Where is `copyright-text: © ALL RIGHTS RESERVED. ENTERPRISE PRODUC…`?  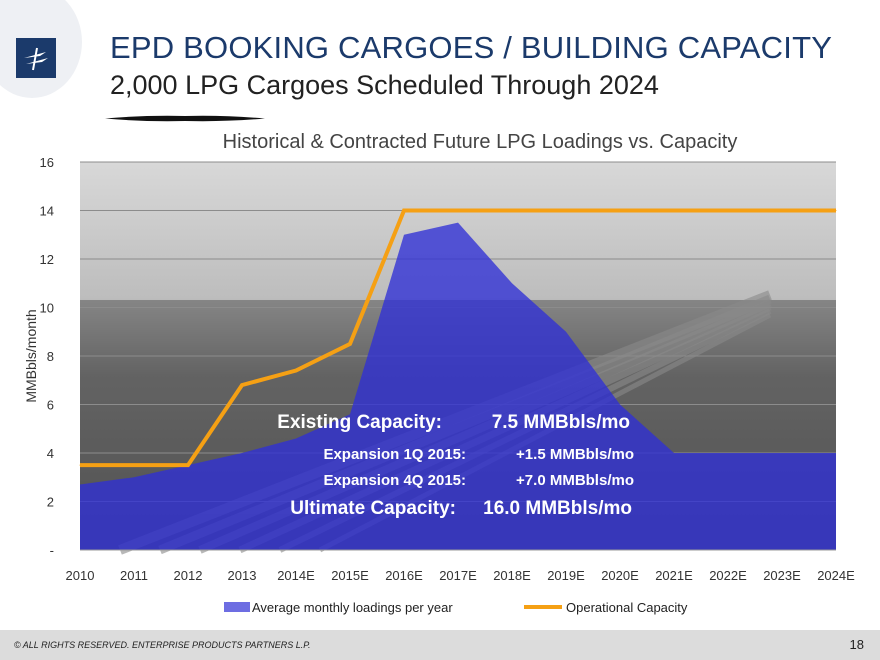 copyright-text: © ALL RIGHTS RESERVED. ENTERPRISE PRODUC… is located at coordinates (162, 645).